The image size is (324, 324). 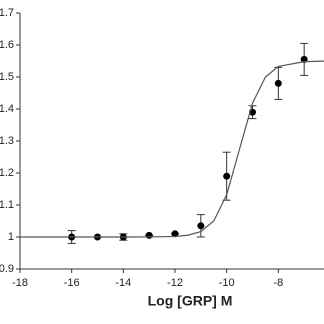 What do you see at coordinates (7, 77) in the screenshot?
I see `y-tick-label: 1.5` at bounding box center [7, 77].